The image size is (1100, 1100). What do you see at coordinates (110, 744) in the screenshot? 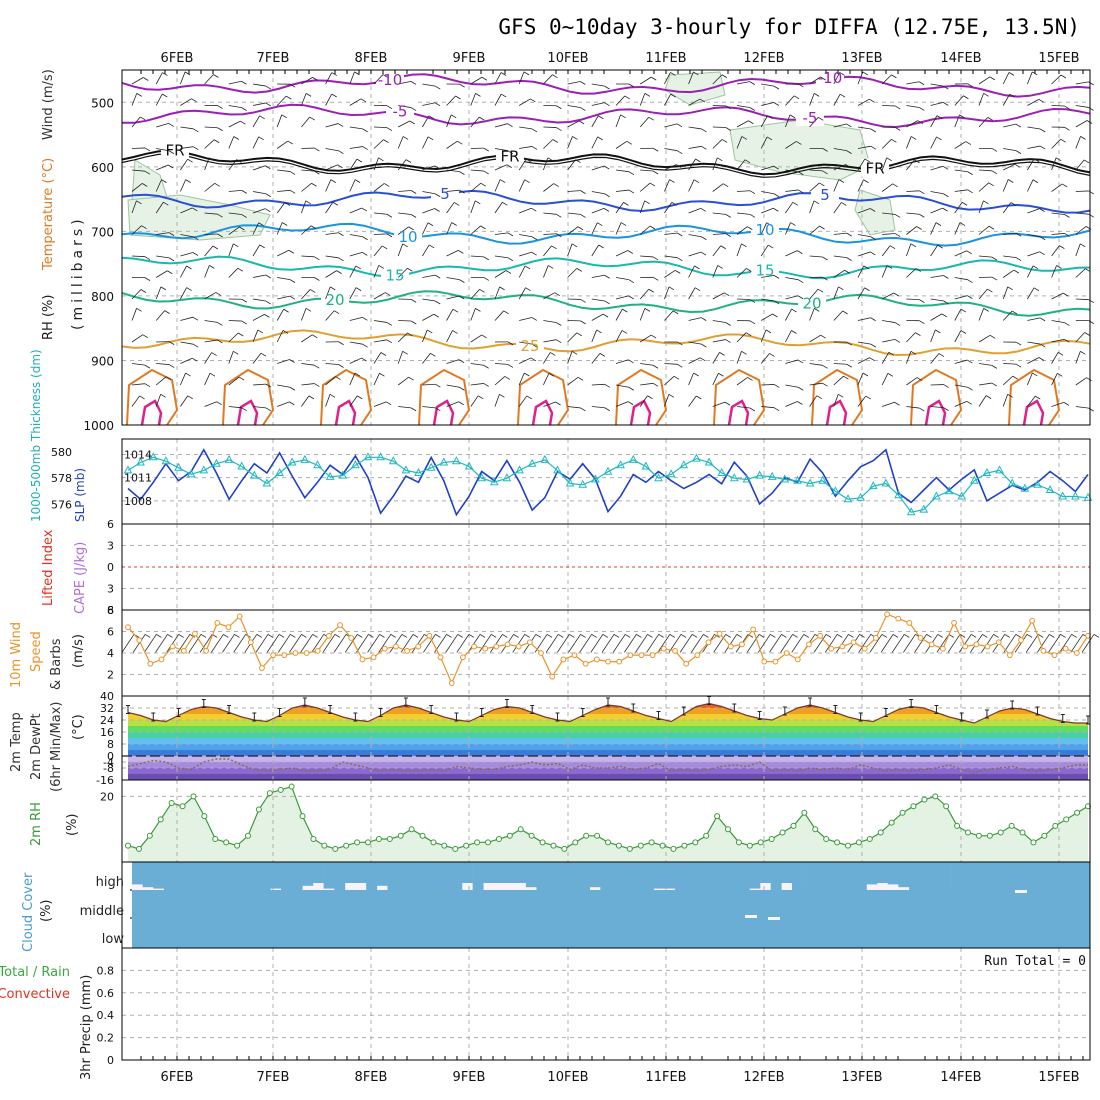
I see `temp-tick-label: 8` at bounding box center [110, 744].